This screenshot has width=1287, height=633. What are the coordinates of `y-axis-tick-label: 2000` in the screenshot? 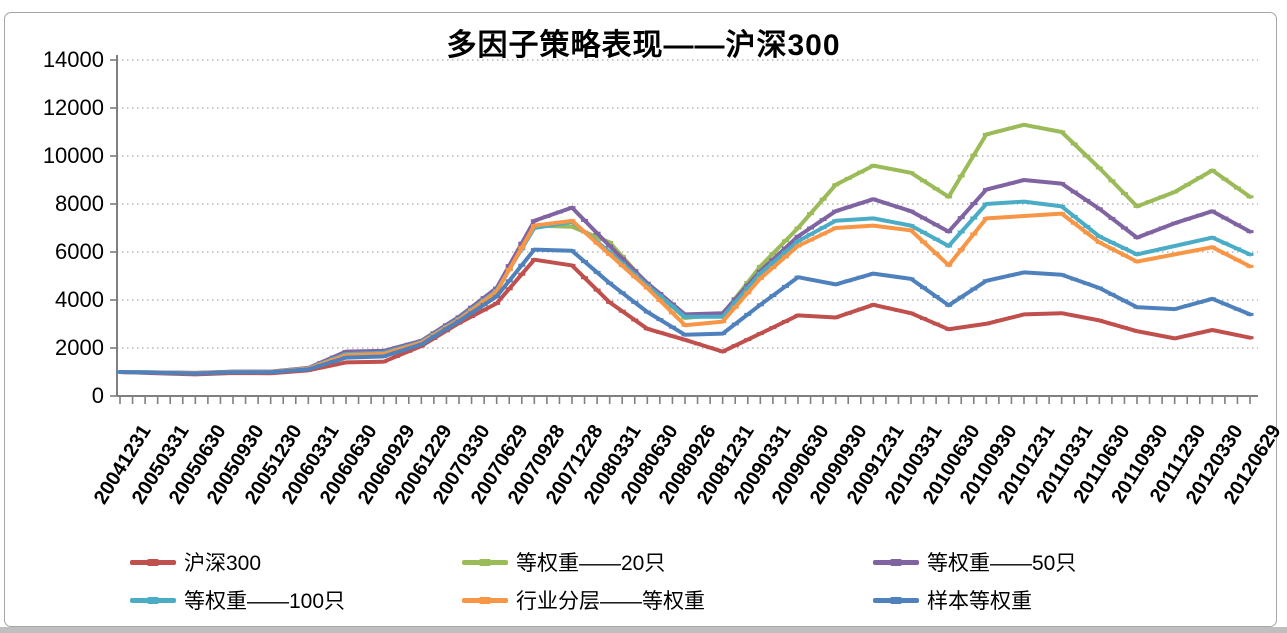 It's located at (79, 347).